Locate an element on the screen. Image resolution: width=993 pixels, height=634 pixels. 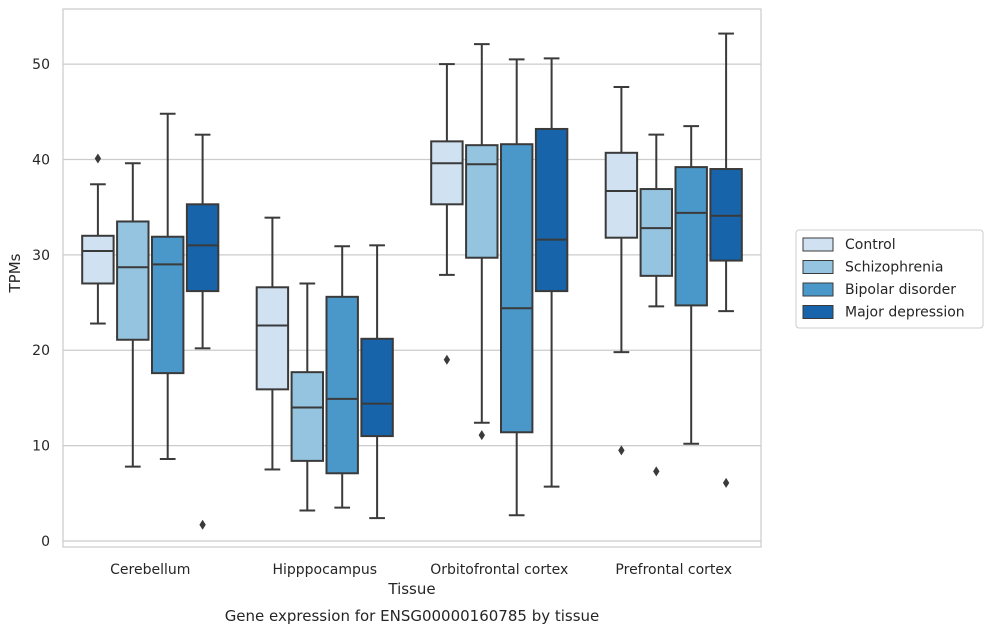
legend-frame is located at coordinates (889, 279).